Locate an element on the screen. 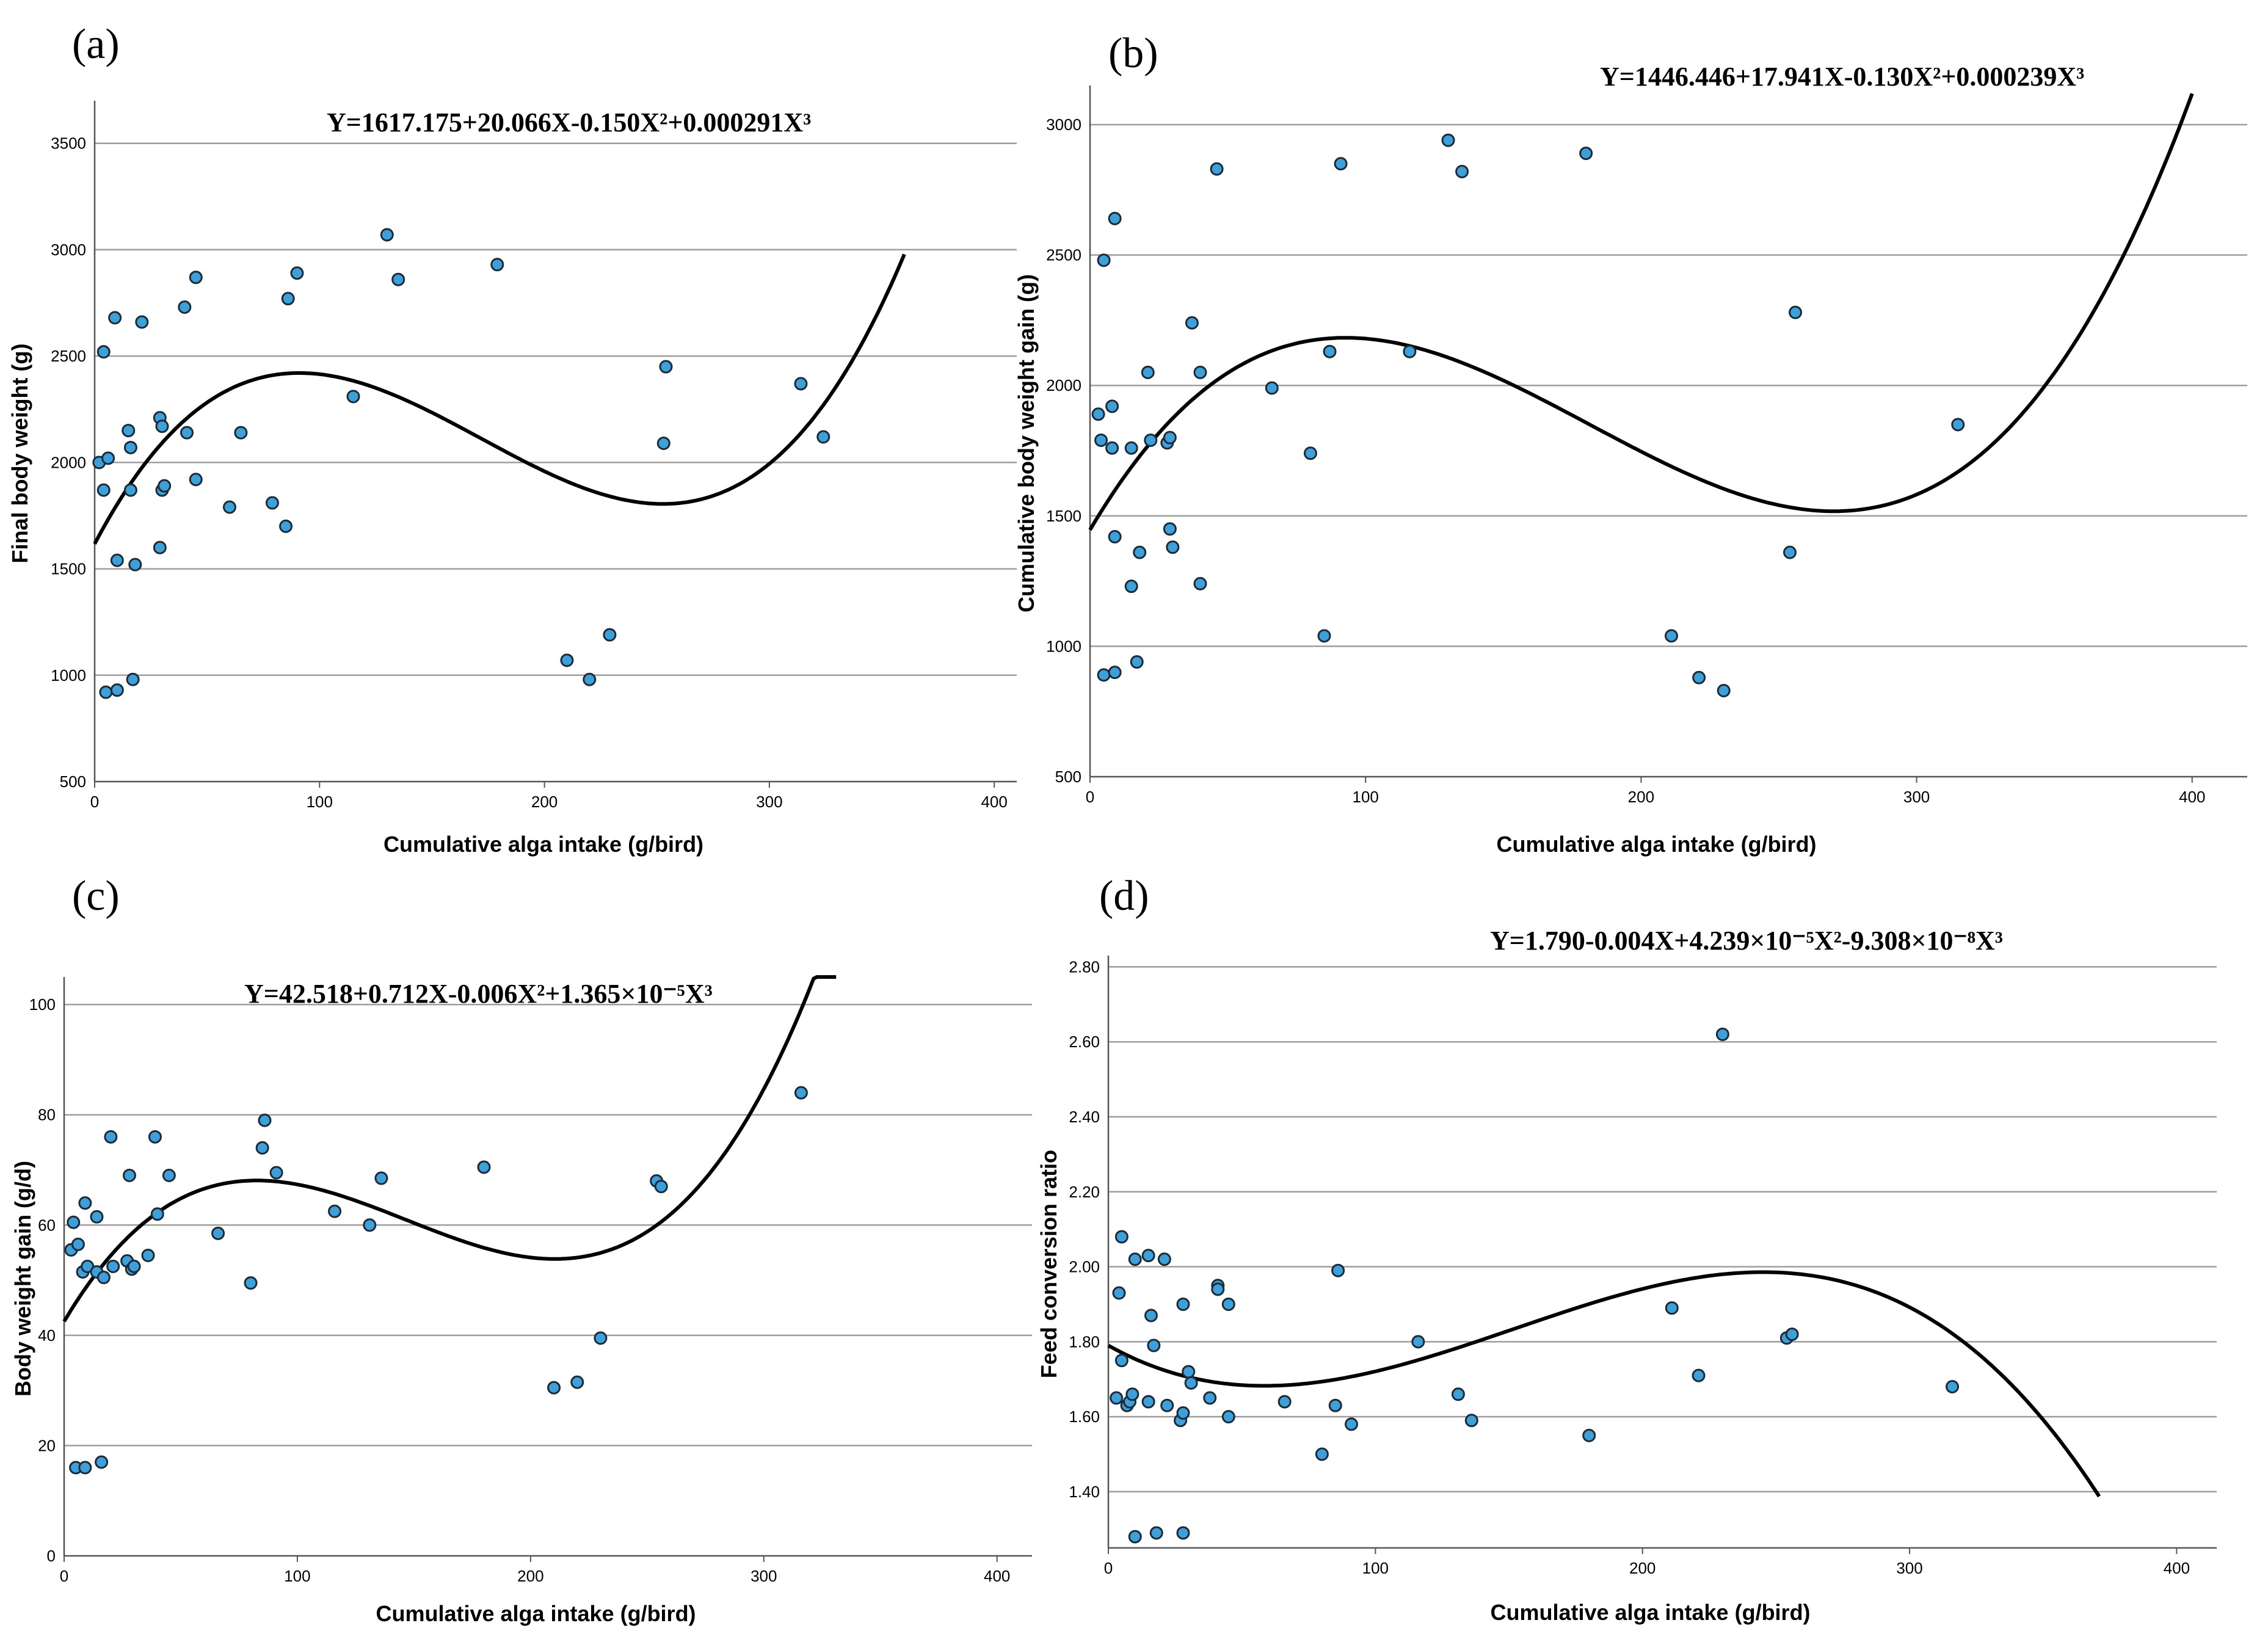  x-tick-label-c-1: 100 is located at coordinates (297, 1576).